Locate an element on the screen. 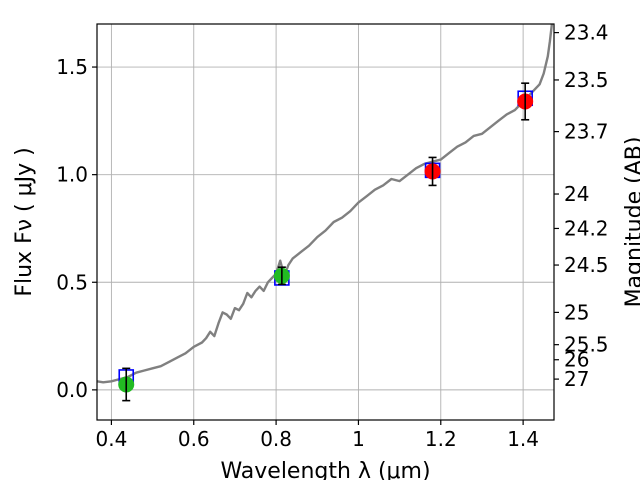  y-tick-label: 0.5 is located at coordinates (72, 282).